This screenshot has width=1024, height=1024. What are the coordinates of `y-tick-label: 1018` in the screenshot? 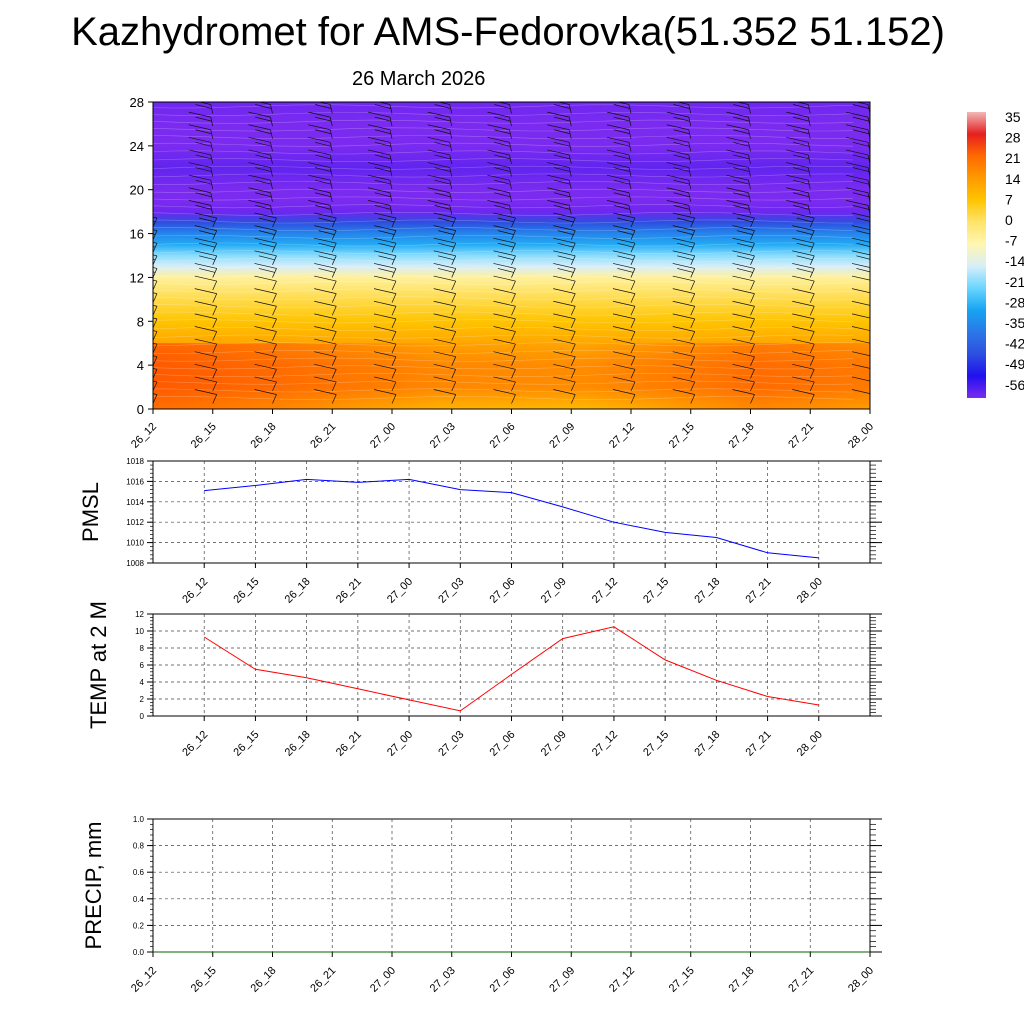 It's located at (135, 461).